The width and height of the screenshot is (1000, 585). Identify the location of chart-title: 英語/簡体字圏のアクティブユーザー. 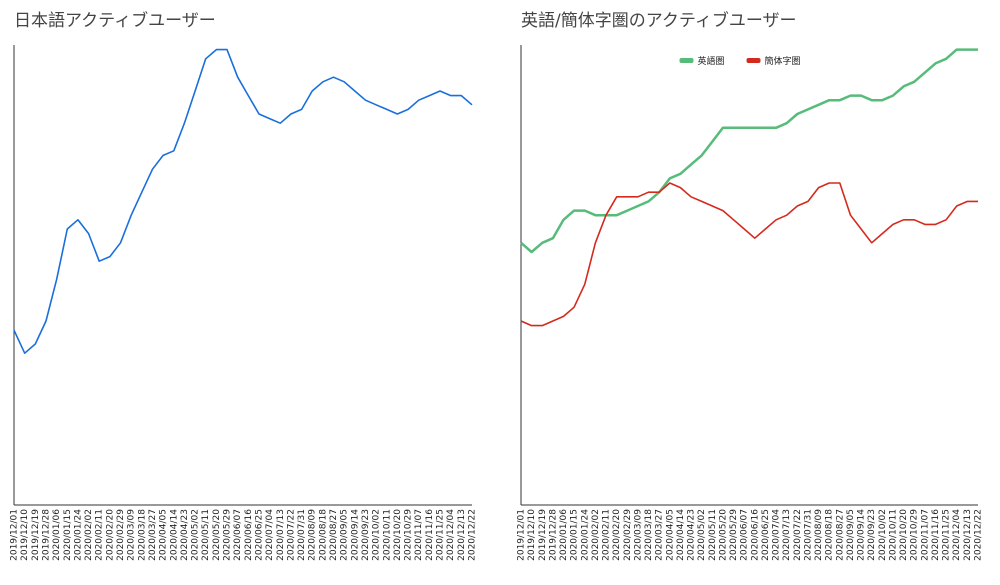
(659, 20).